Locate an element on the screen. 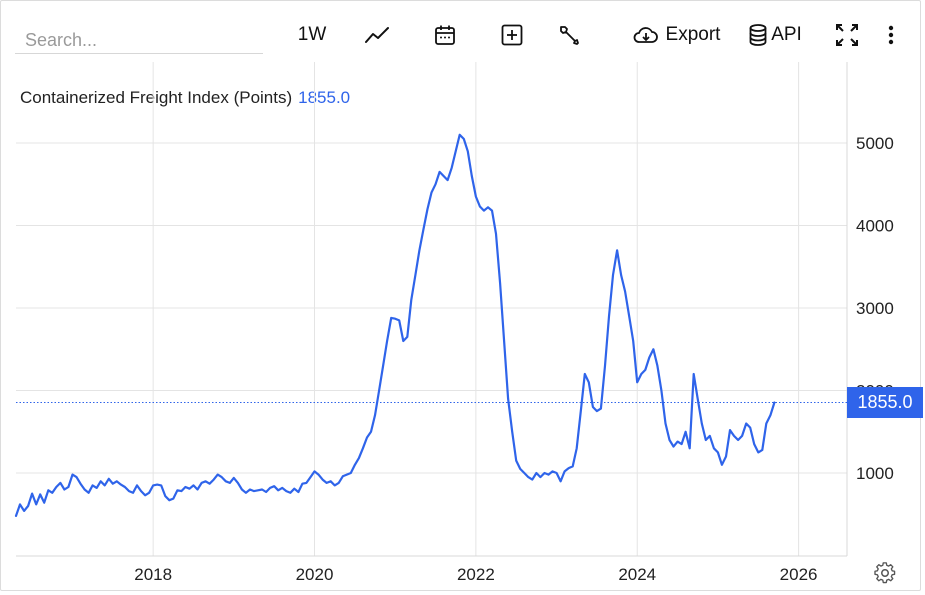 This screenshot has width=925, height=595. plus-square-icon is located at coordinates (512, 35).